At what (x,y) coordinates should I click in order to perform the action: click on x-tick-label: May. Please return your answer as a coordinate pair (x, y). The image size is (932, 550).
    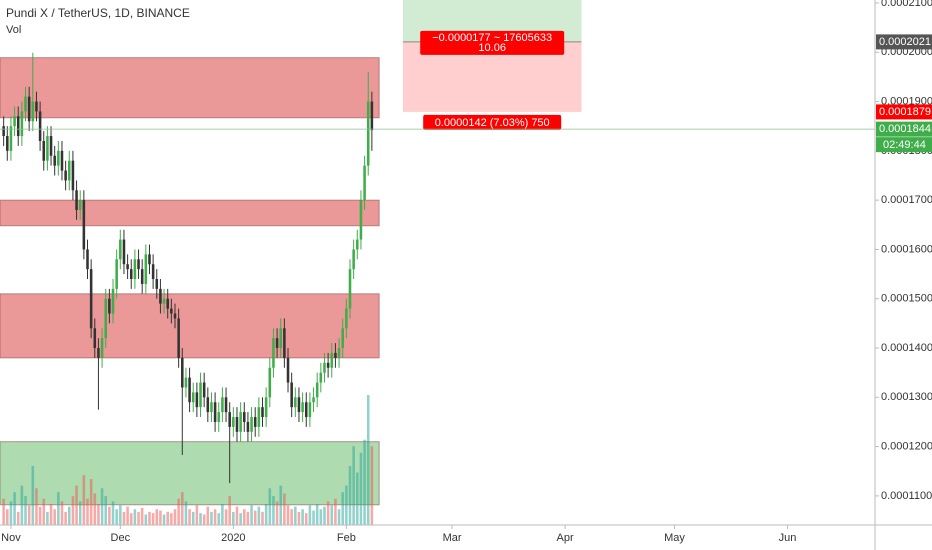
    Looking at the image, I should click on (674, 538).